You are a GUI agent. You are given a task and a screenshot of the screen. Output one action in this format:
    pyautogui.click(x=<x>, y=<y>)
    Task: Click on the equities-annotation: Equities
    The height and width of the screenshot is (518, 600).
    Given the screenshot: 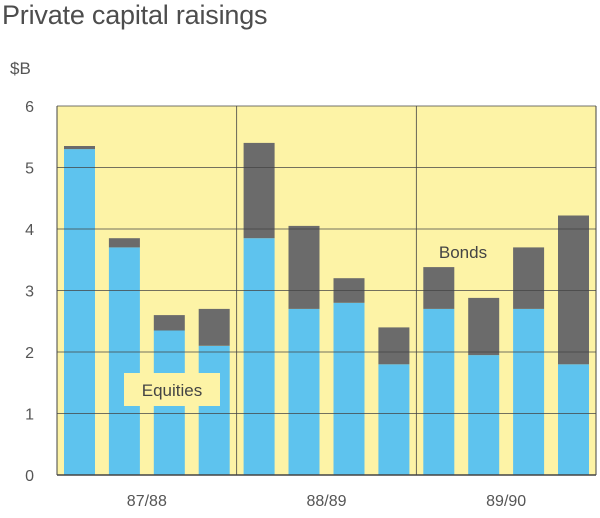 What is the action you would take?
    pyautogui.click(x=172, y=390)
    